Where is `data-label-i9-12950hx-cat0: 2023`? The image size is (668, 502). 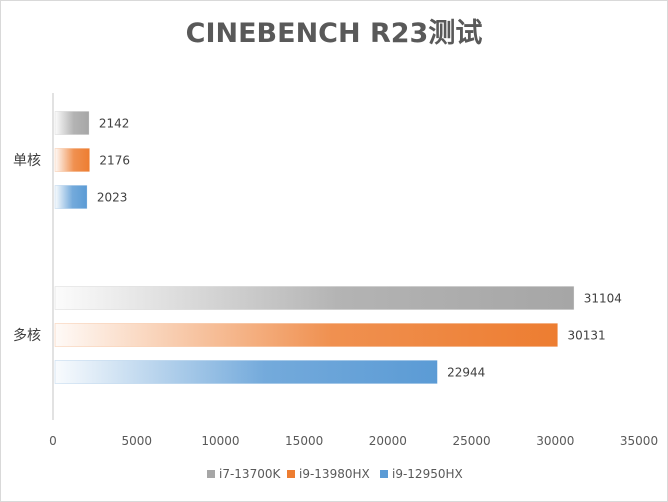 data-label-i9-12950hx-cat0: 2023 is located at coordinates (112, 198).